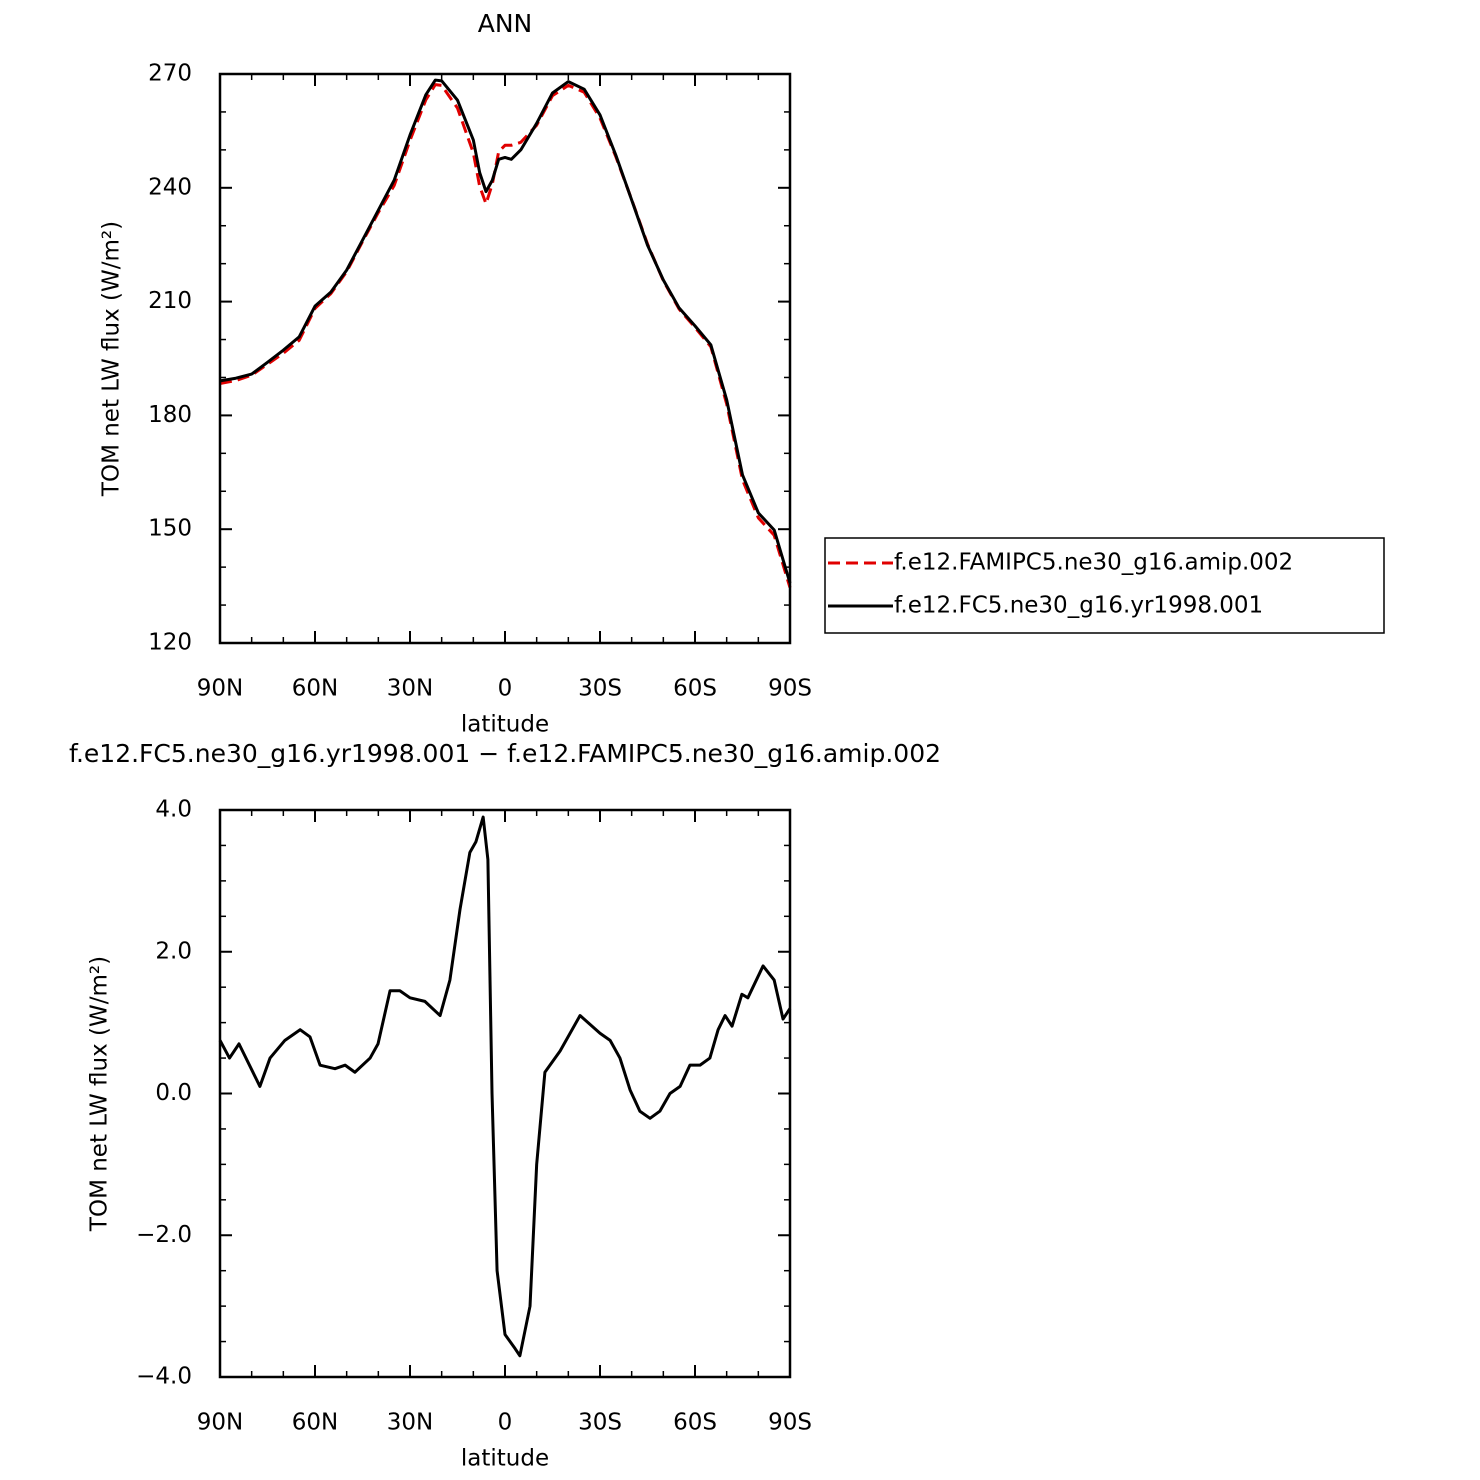 The height and width of the screenshot is (1480, 1480). I want to click on y-tick-label: 150, so click(170, 529).